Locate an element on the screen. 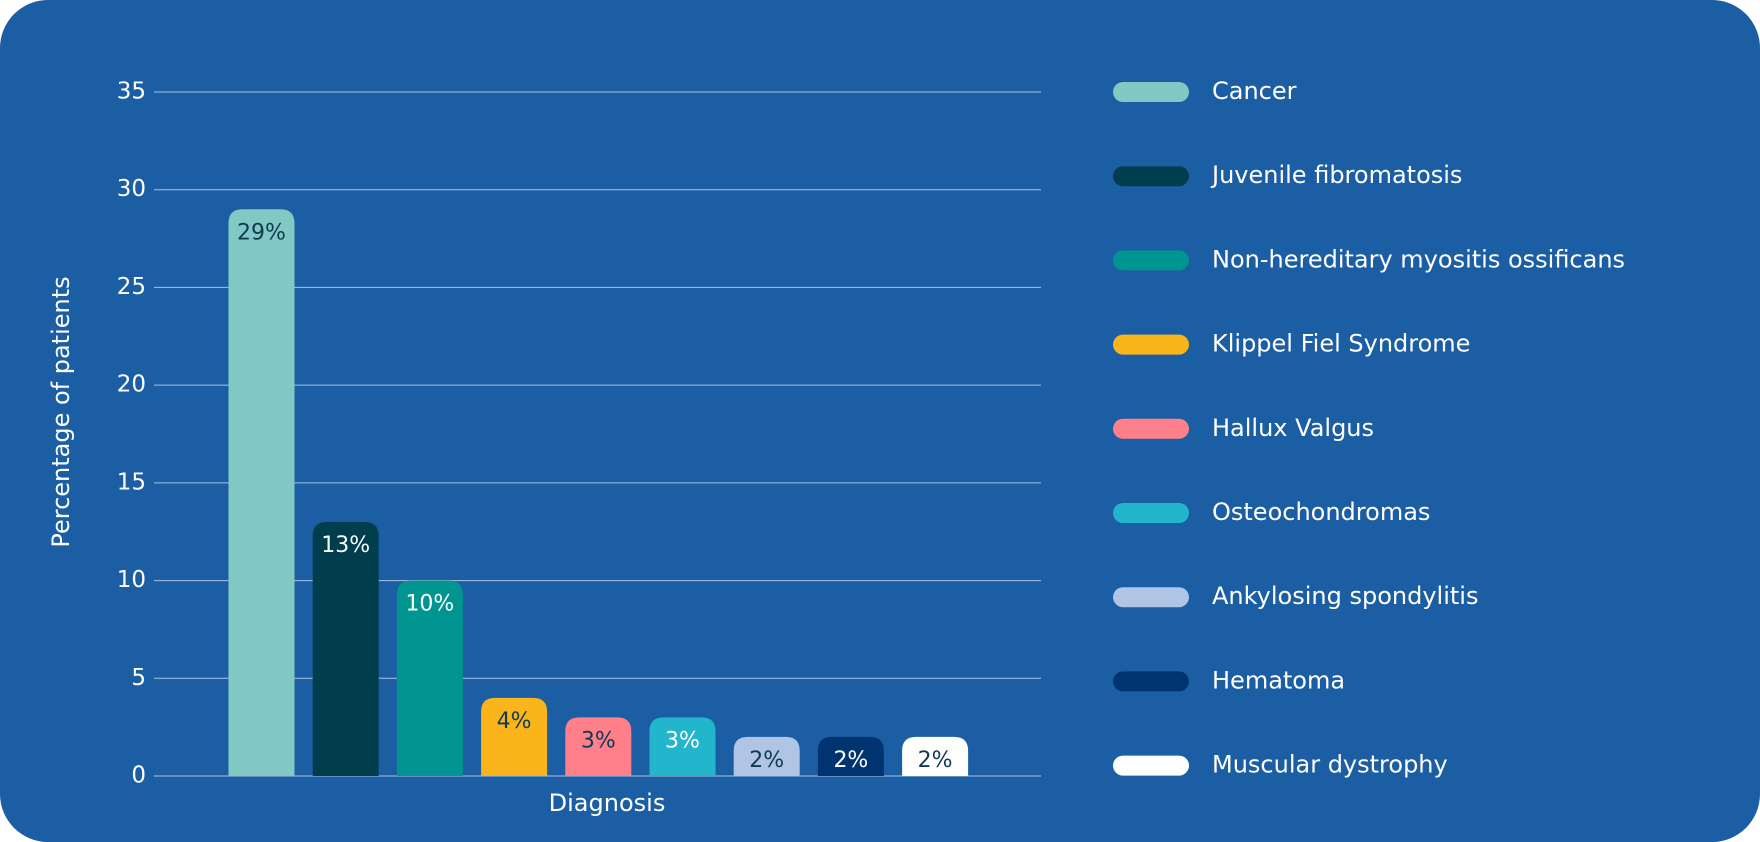 This screenshot has width=1760, height=842. y-tick-label: 5 is located at coordinates (138, 678).